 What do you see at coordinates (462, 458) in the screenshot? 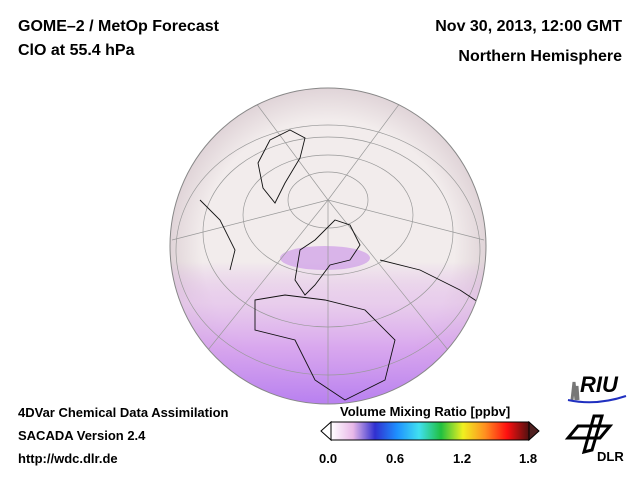
I see `tick-2: 1.2` at bounding box center [462, 458].